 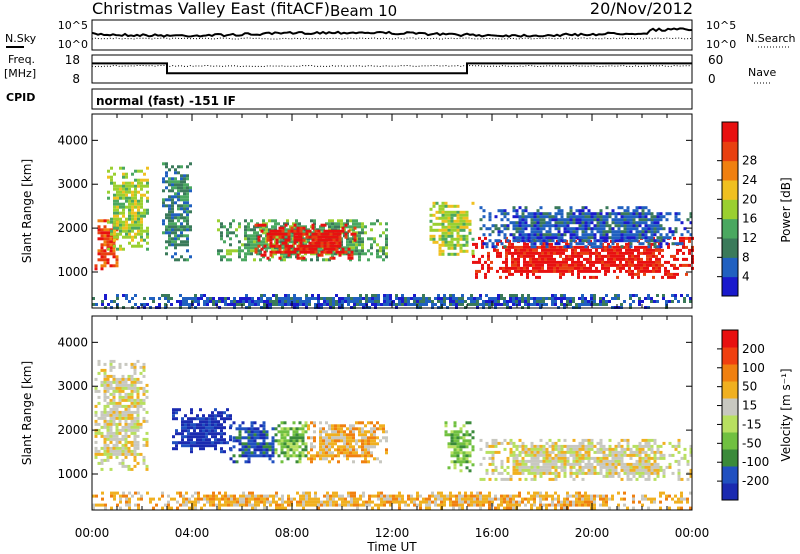 I want to click on noise-sky-label: N.Sky, so click(x=21, y=38).